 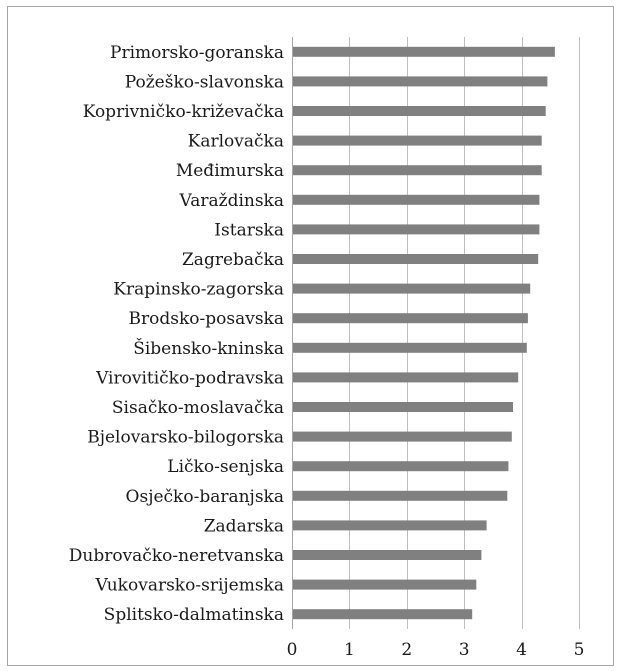 I want to click on category-label: Požeško-slavonska, so click(x=204, y=82).